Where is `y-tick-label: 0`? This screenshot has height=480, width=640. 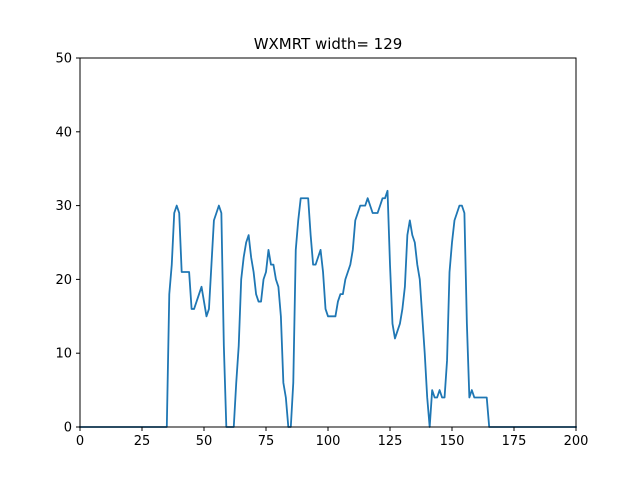
y-tick-label: 0 is located at coordinates (68, 428).